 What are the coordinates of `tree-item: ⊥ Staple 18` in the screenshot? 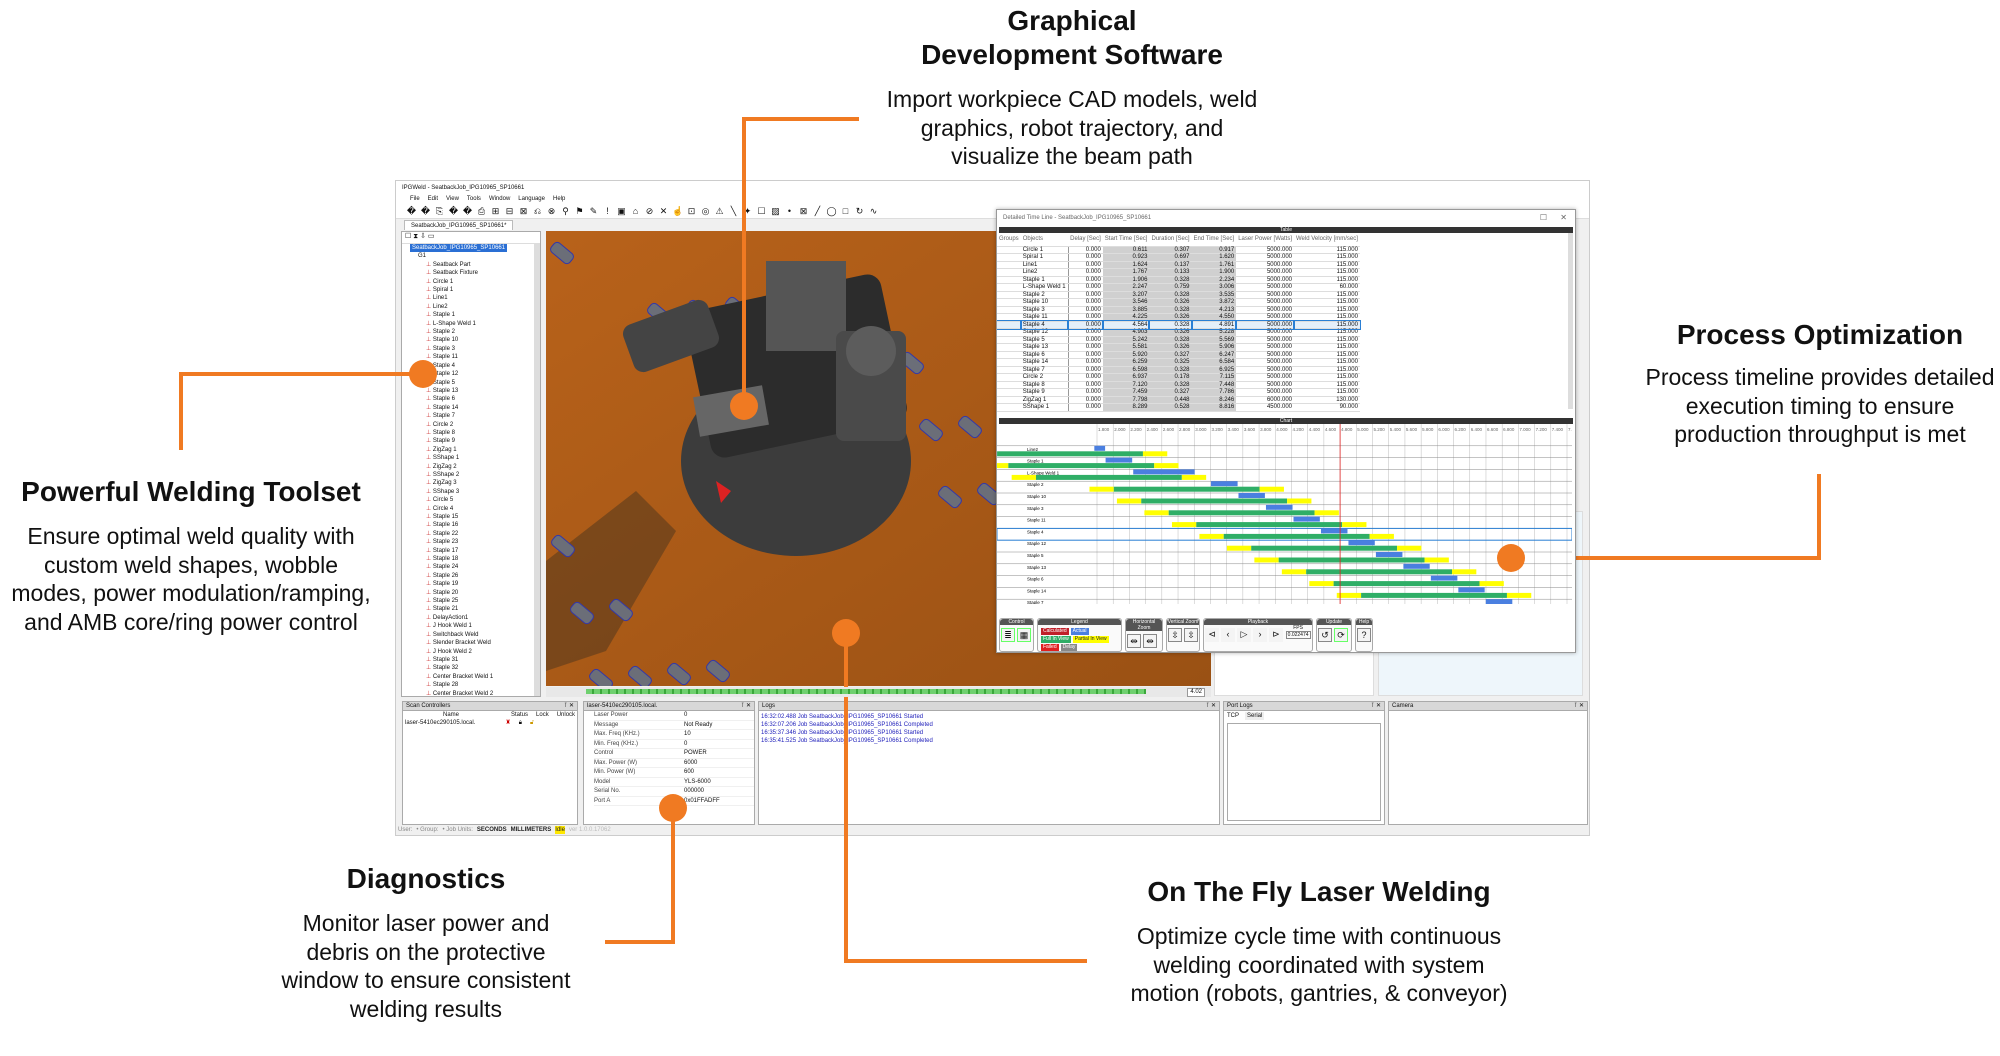 It's located at (475, 559).